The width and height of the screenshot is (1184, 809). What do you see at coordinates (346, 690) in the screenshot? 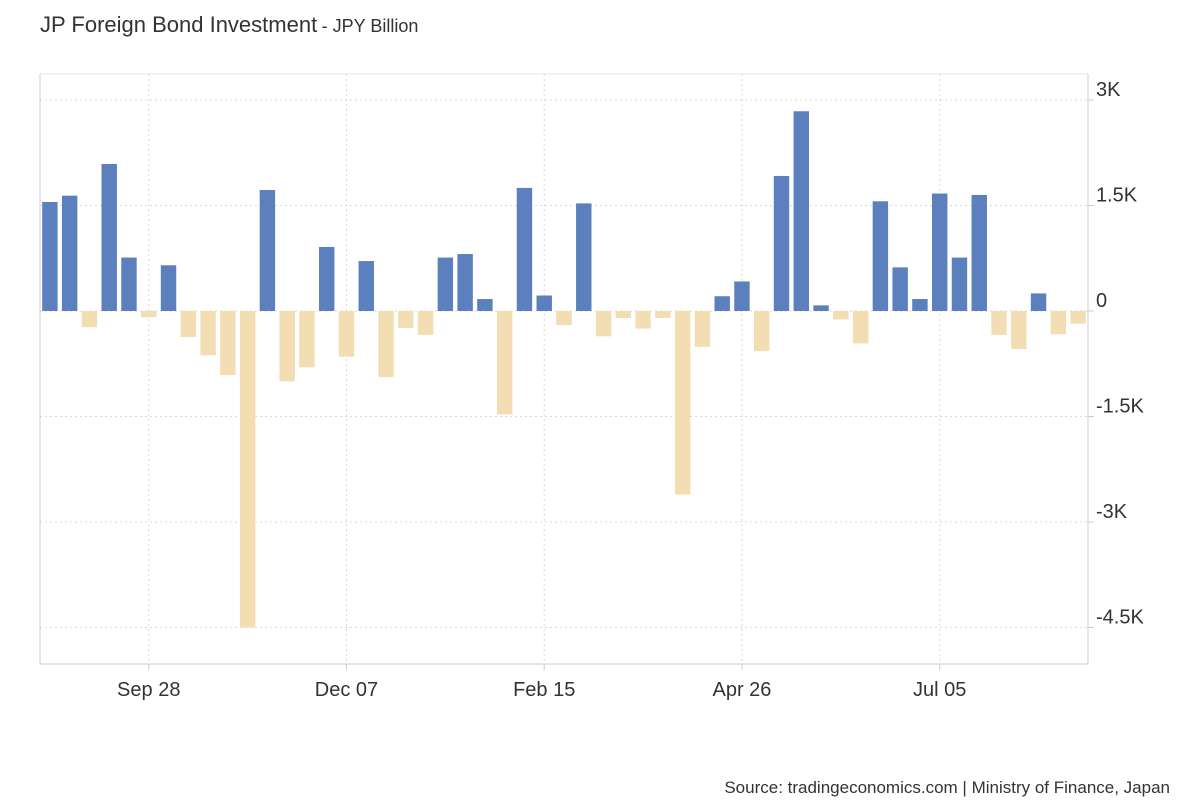
I see `x-tick-label: Dec 07` at bounding box center [346, 690].